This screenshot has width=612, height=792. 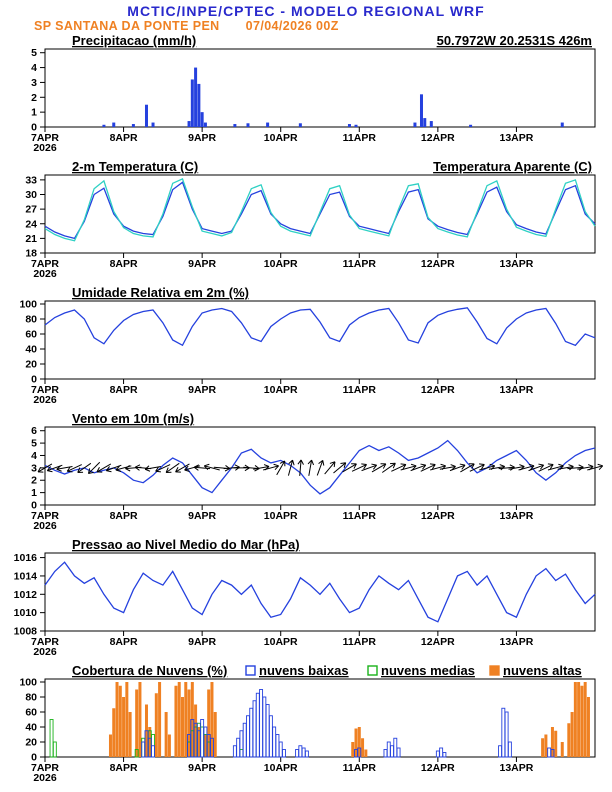 I want to click on clouds-title: Cobertura de Nuvens (%), so click(x=149, y=670).